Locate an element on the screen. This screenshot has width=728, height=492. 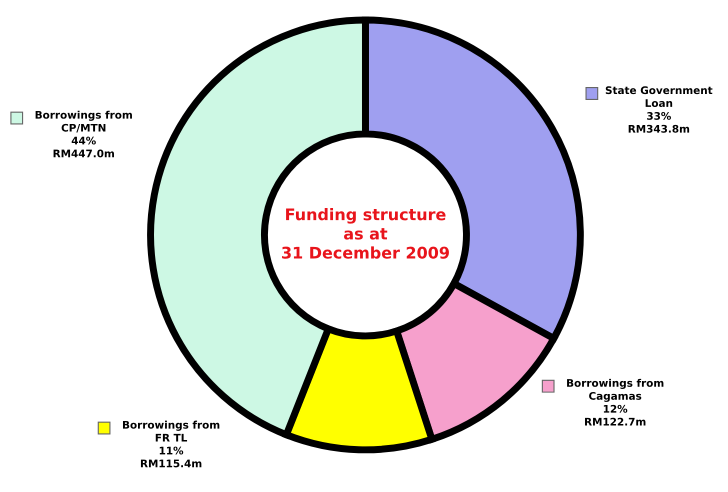
legend-label: Borrowings from CP/MTN is located at coordinates (84, 121).